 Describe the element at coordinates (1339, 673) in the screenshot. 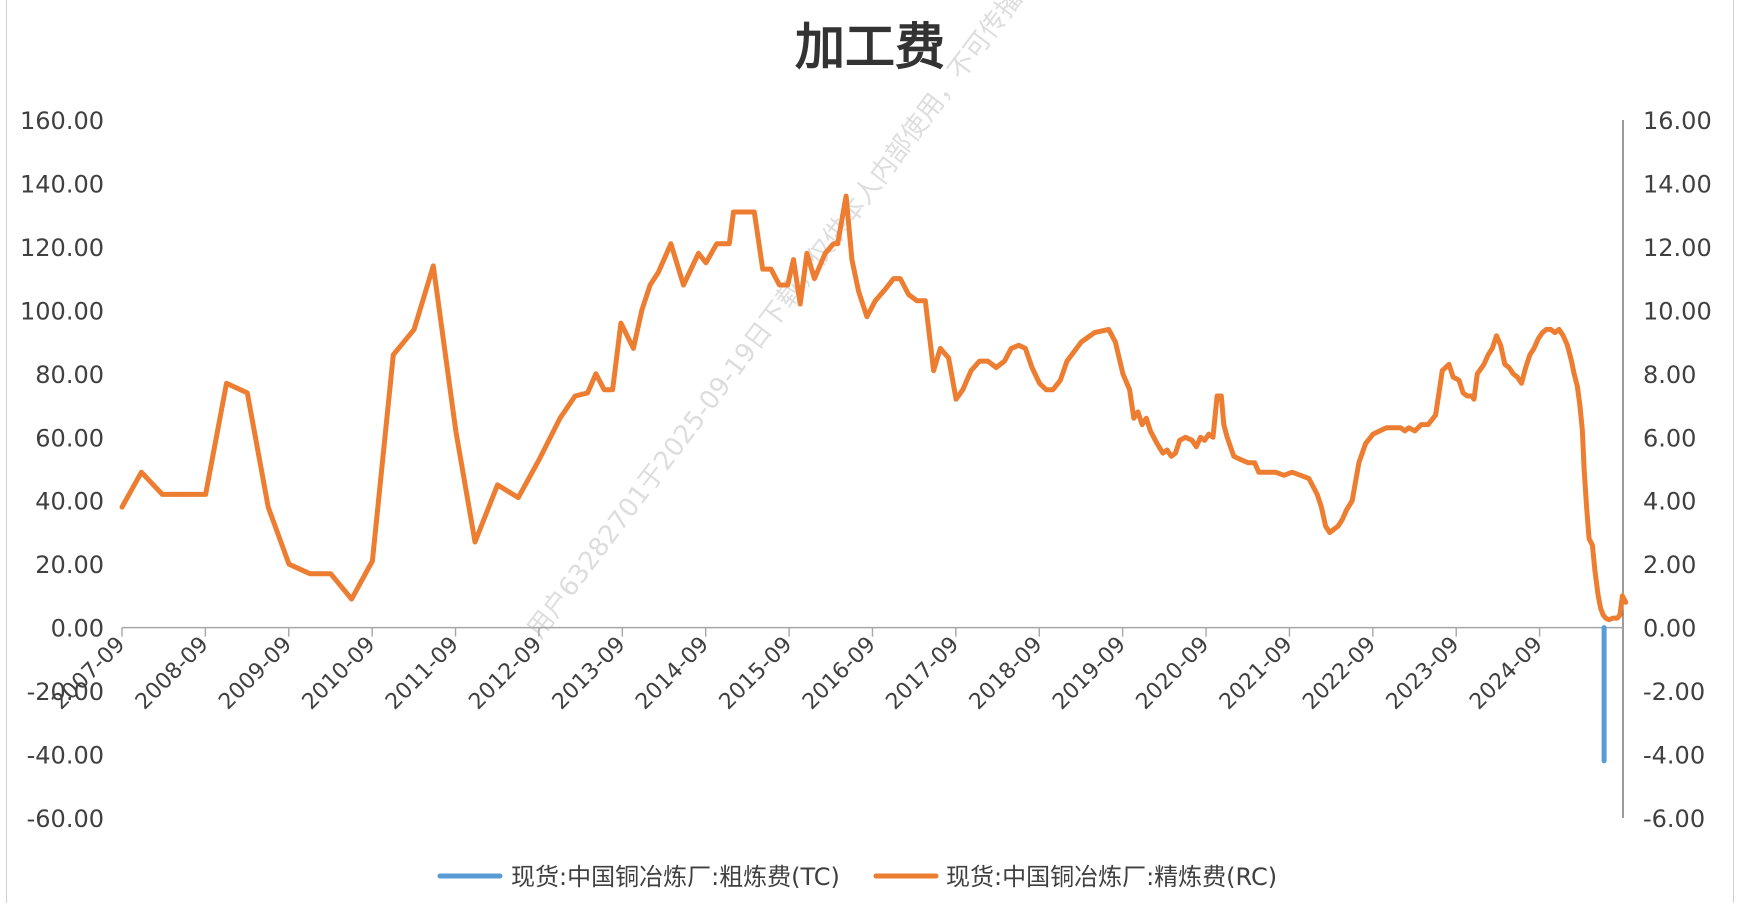

I see `x-tick-label: 2022-09` at that location.